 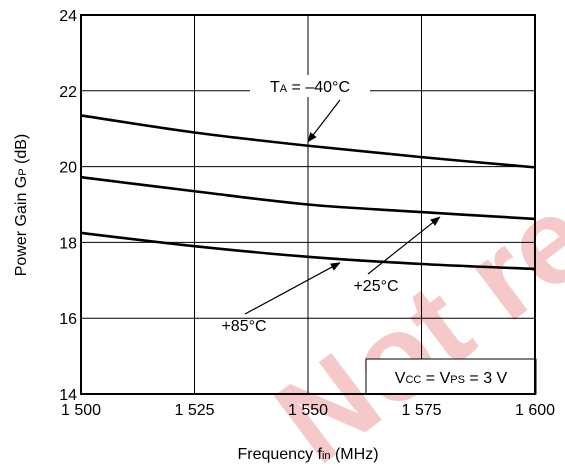 What do you see at coordinates (194, 410) in the screenshot?
I see `x-tick-label: 1 525` at bounding box center [194, 410].